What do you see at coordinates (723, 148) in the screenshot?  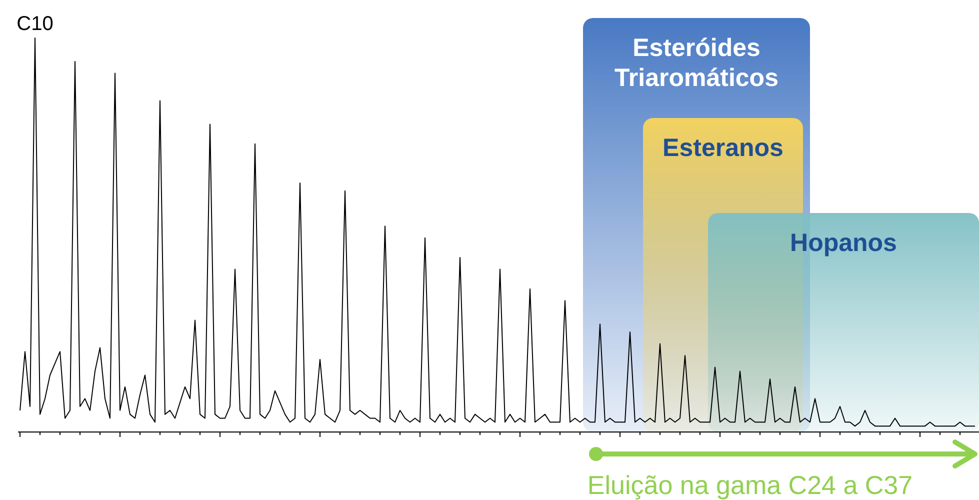 I see `annotation: Esteranos` at bounding box center [723, 148].